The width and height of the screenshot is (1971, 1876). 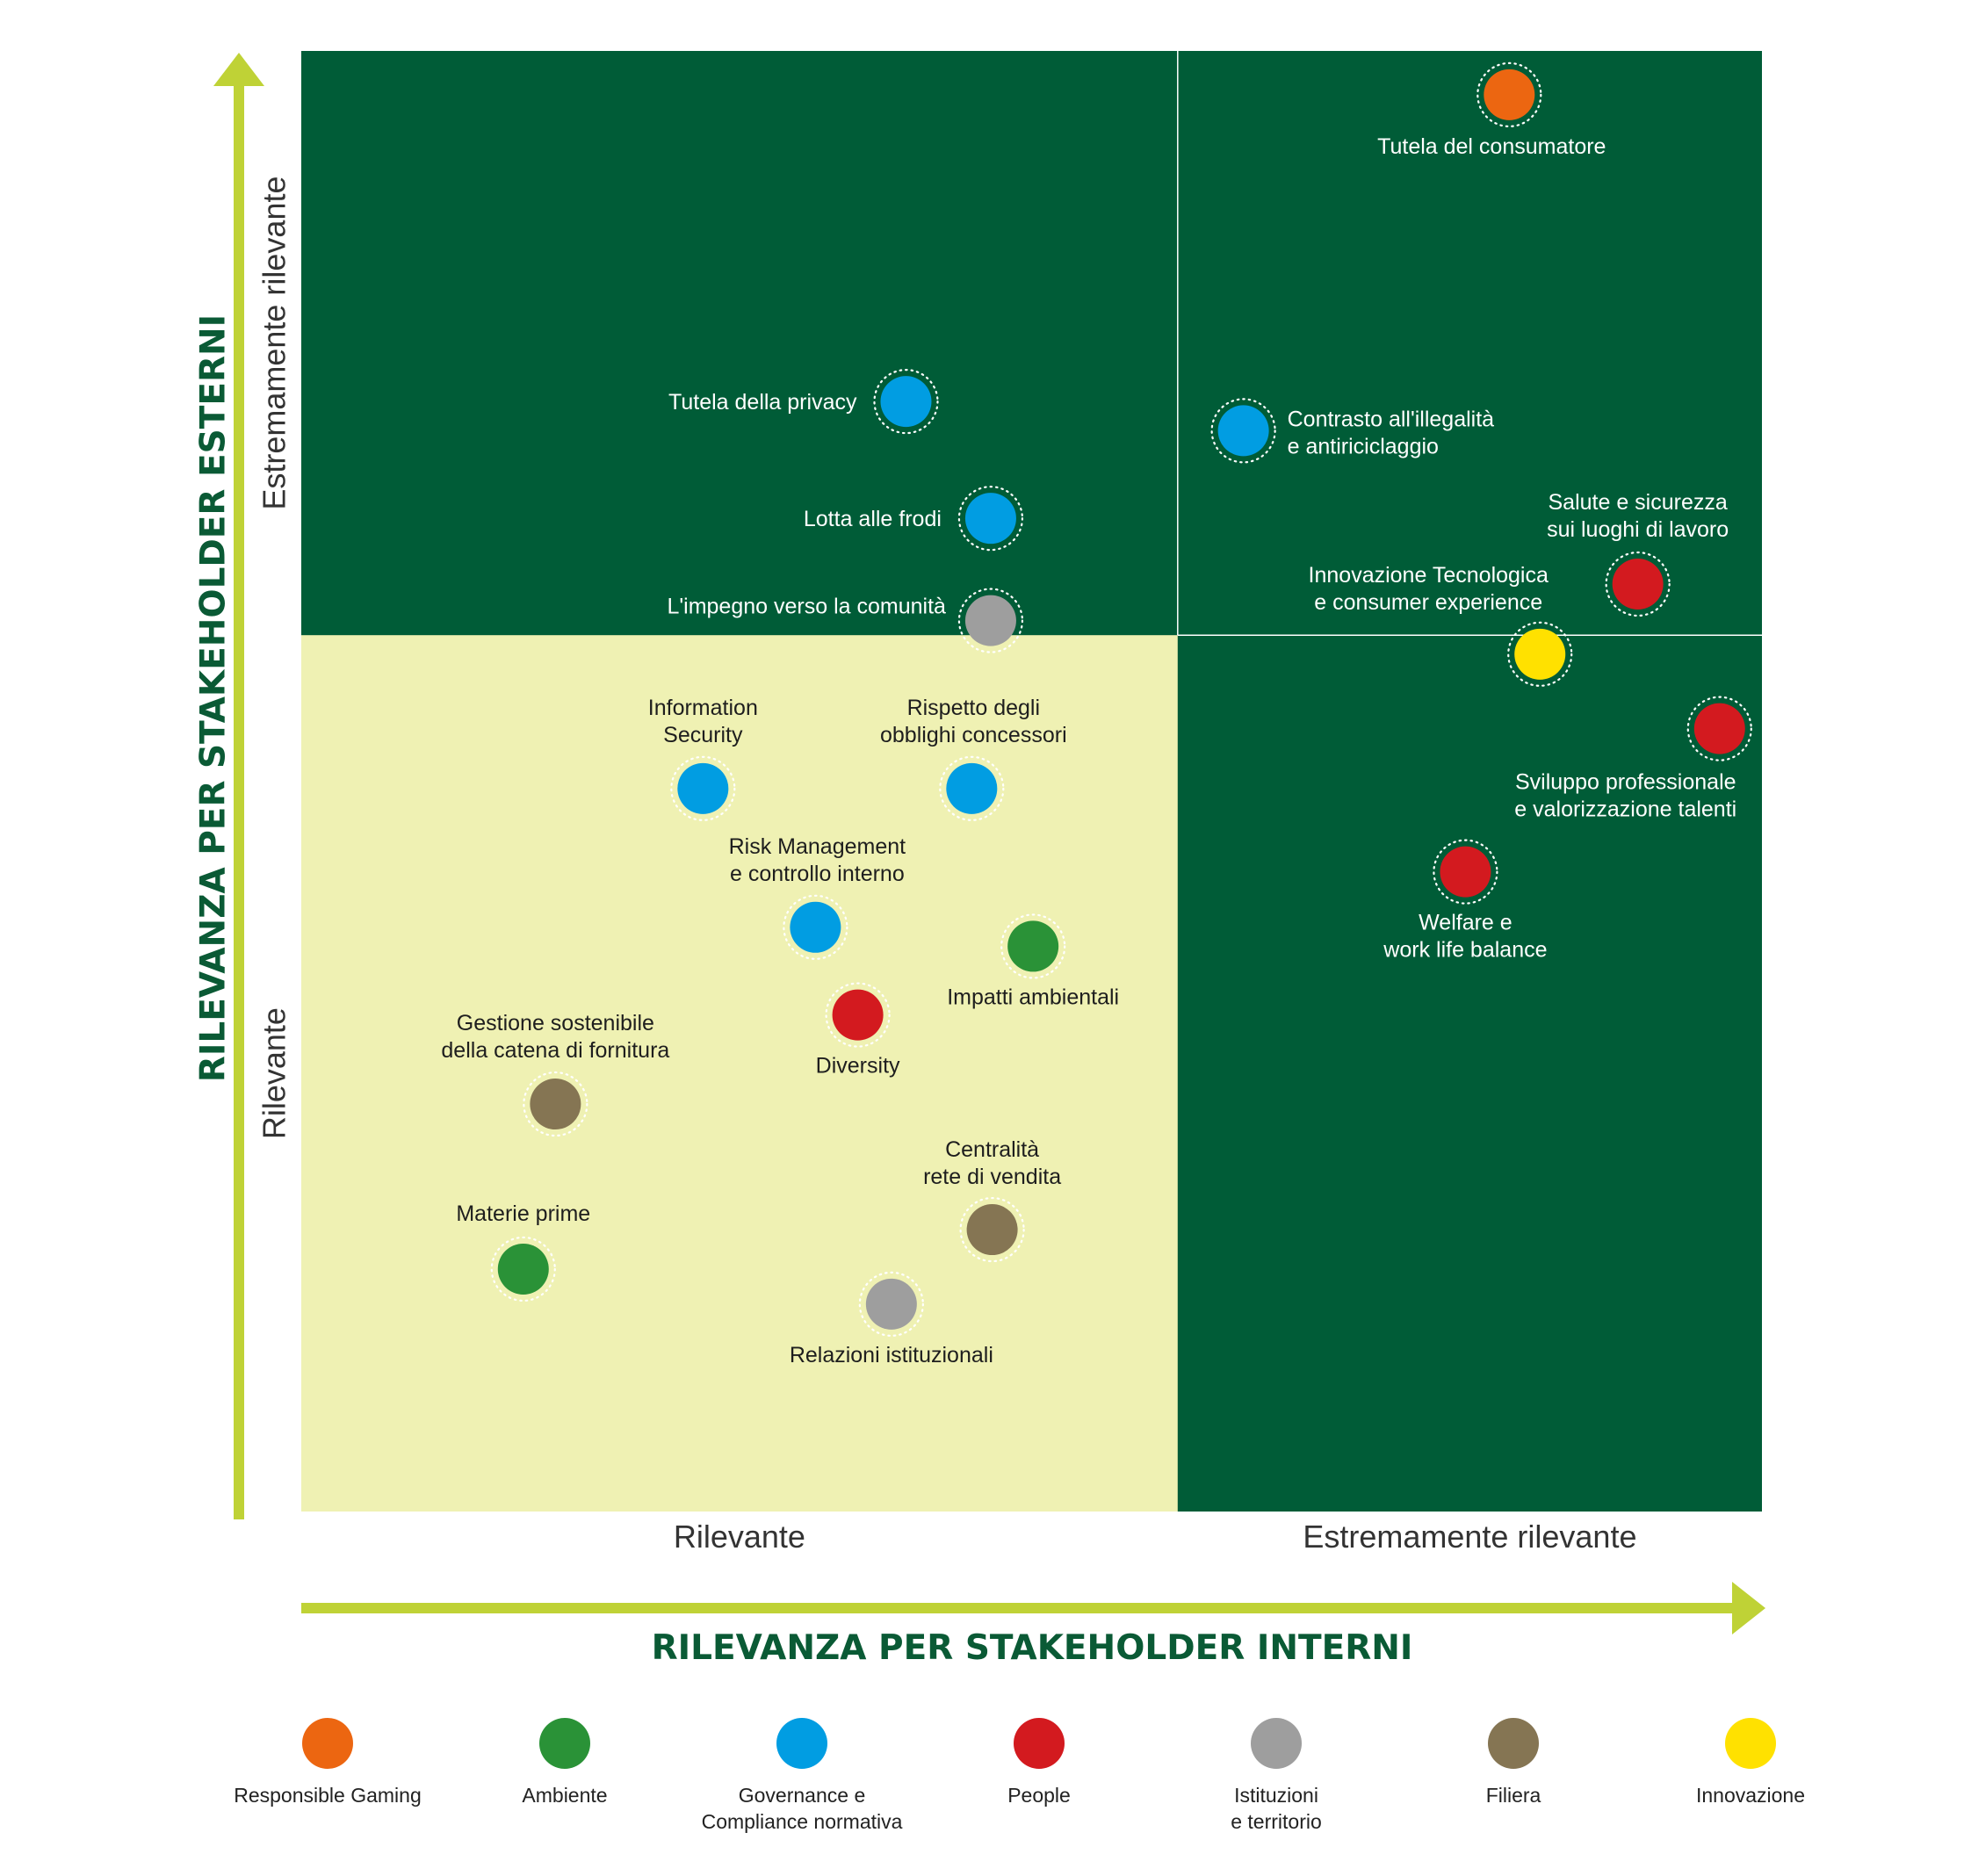 What do you see at coordinates (1276, 1776) in the screenshot?
I see `legend-item: Istituzioni e territorio` at bounding box center [1276, 1776].